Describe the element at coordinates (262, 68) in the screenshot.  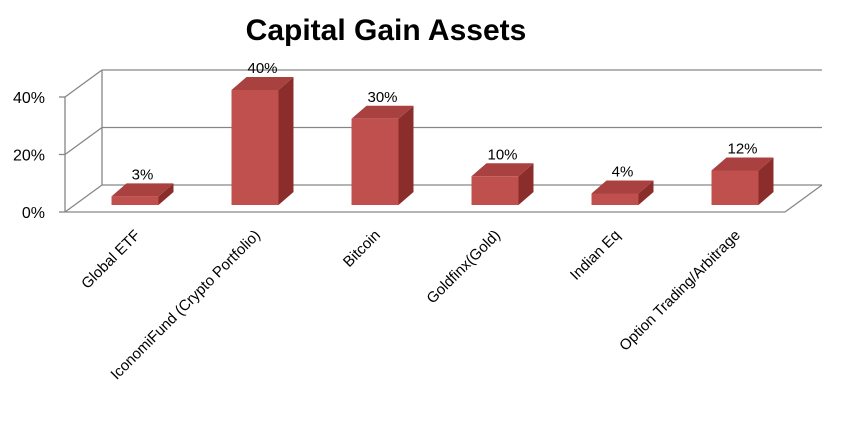
I see `data-label: 40%` at that location.